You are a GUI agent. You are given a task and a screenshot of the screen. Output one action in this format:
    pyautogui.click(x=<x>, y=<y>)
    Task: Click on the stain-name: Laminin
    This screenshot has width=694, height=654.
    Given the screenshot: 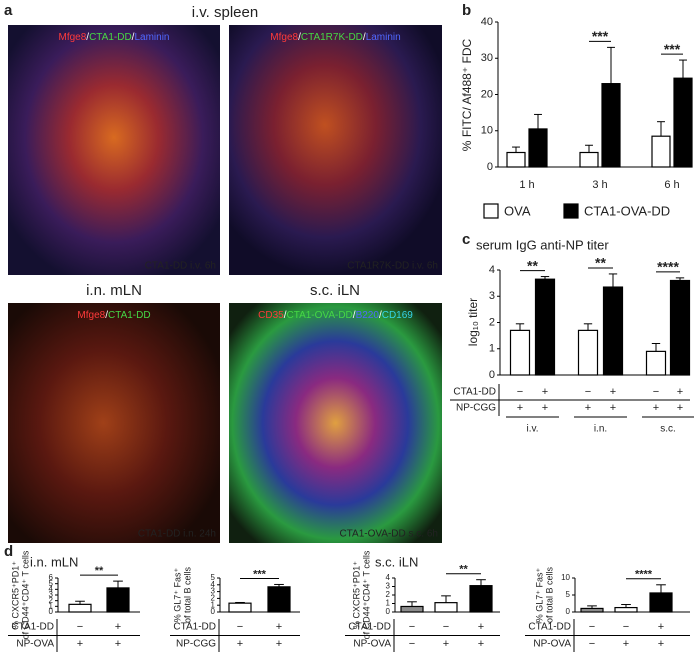 What is the action you would take?
    pyautogui.click(x=383, y=37)
    